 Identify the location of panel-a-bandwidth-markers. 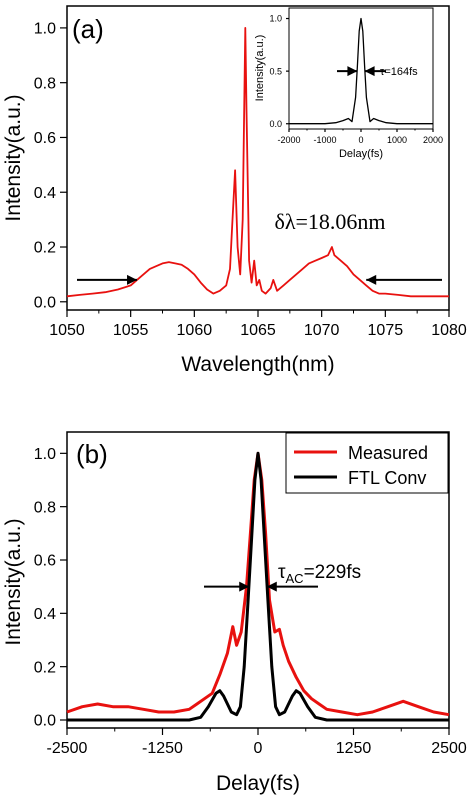
(259, 279).